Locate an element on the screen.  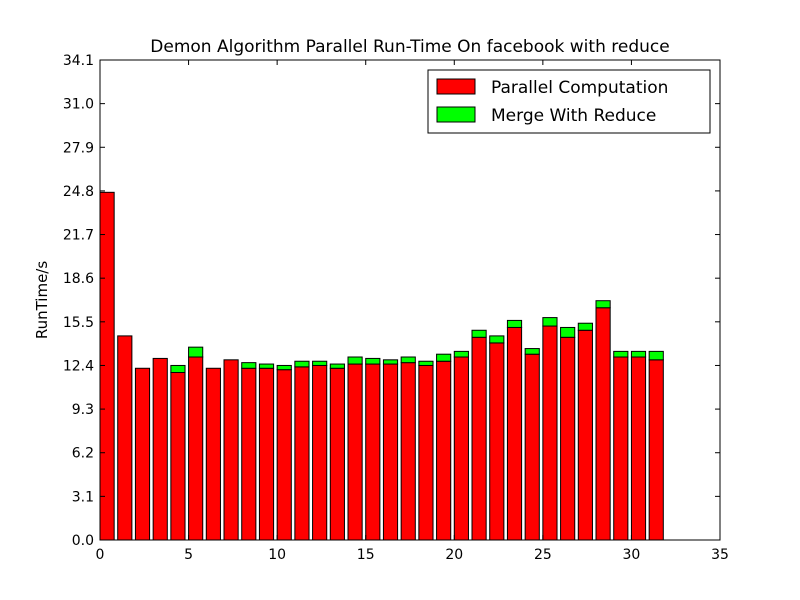
x-tick-label: 25 is located at coordinates (543, 555).